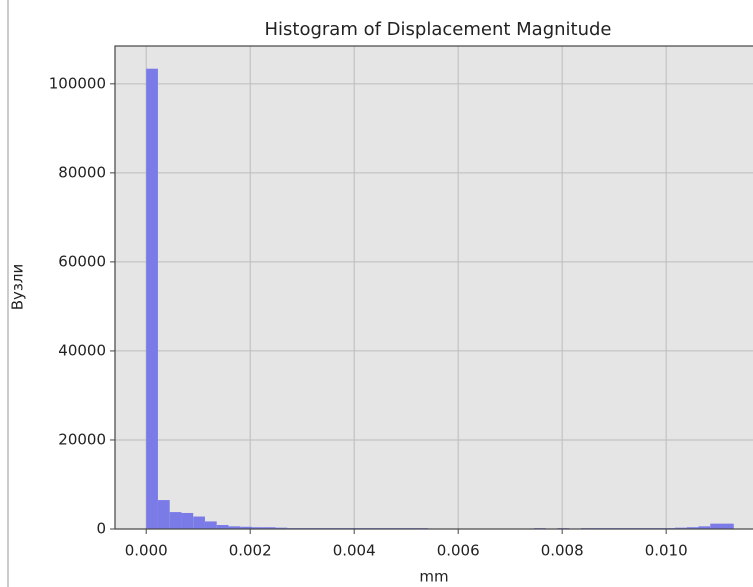 This screenshot has width=753, height=587. I want to click on x-tick-label: 0.000, so click(146, 551).